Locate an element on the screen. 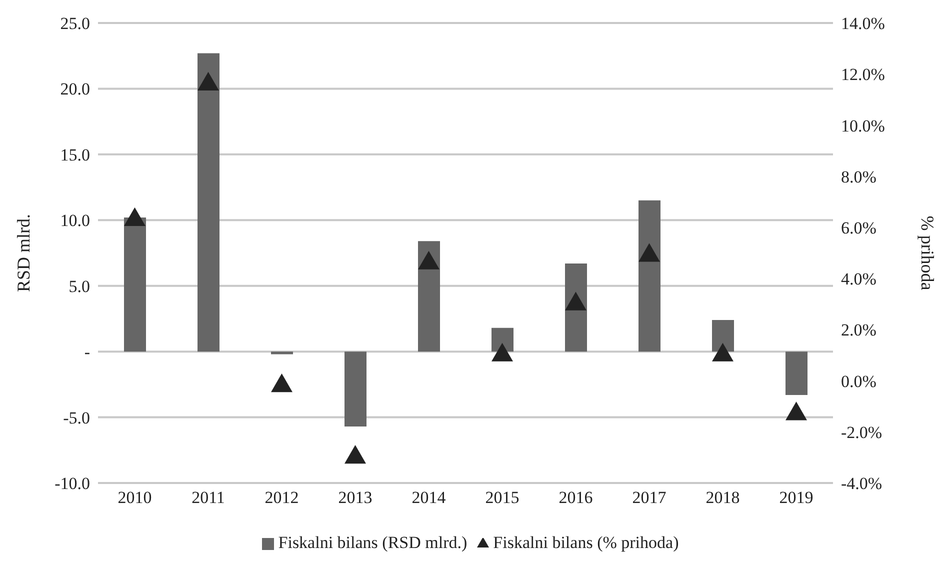 Image resolution: width=951 pixels, height=574 pixels. x-tick-label: 2017 is located at coordinates (649, 498).